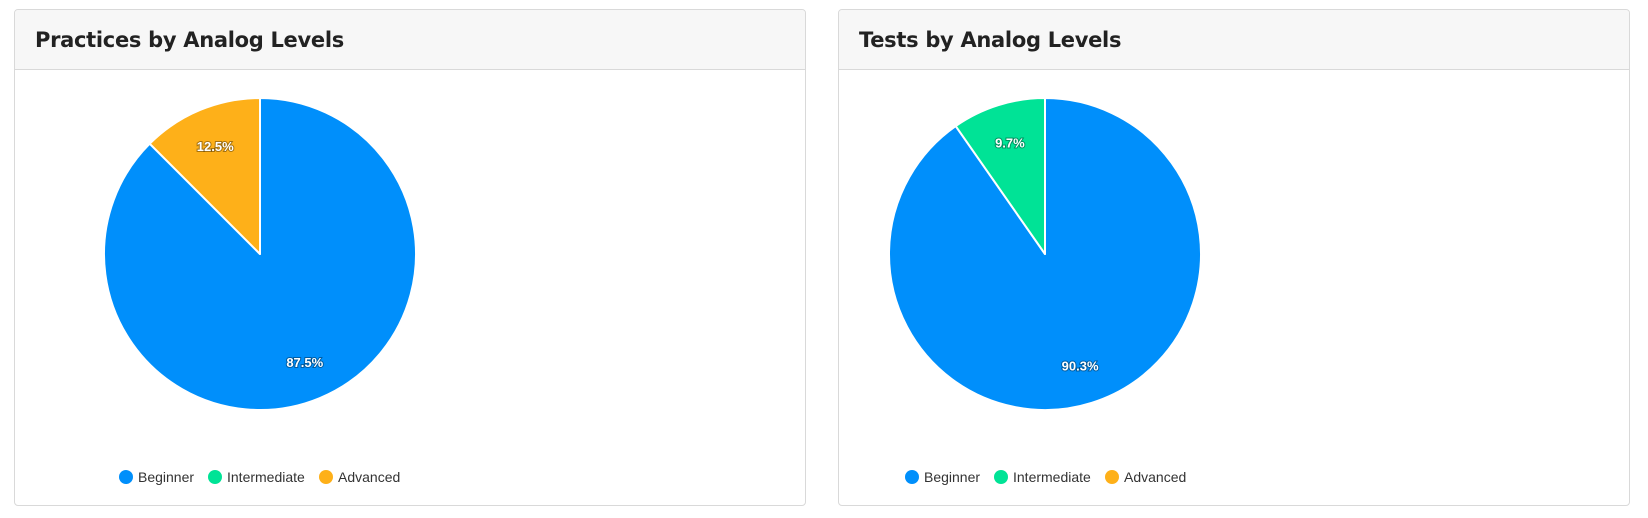  What do you see at coordinates (410, 40) in the screenshot?
I see `panel-header: Practices by Analog Levels` at bounding box center [410, 40].